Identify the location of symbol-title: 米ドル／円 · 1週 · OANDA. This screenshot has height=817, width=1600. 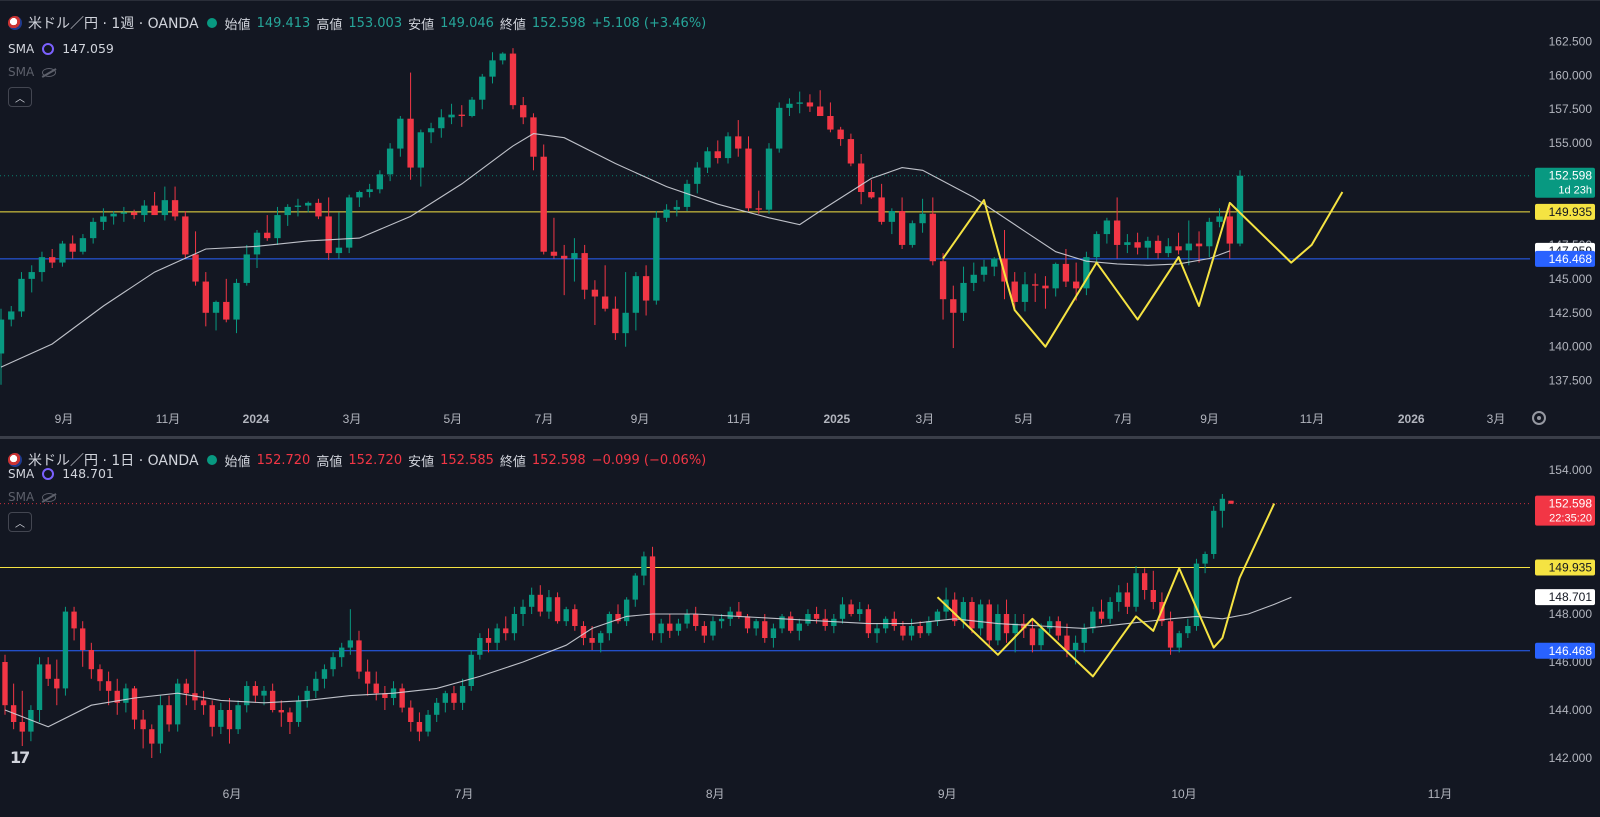
(113, 24).